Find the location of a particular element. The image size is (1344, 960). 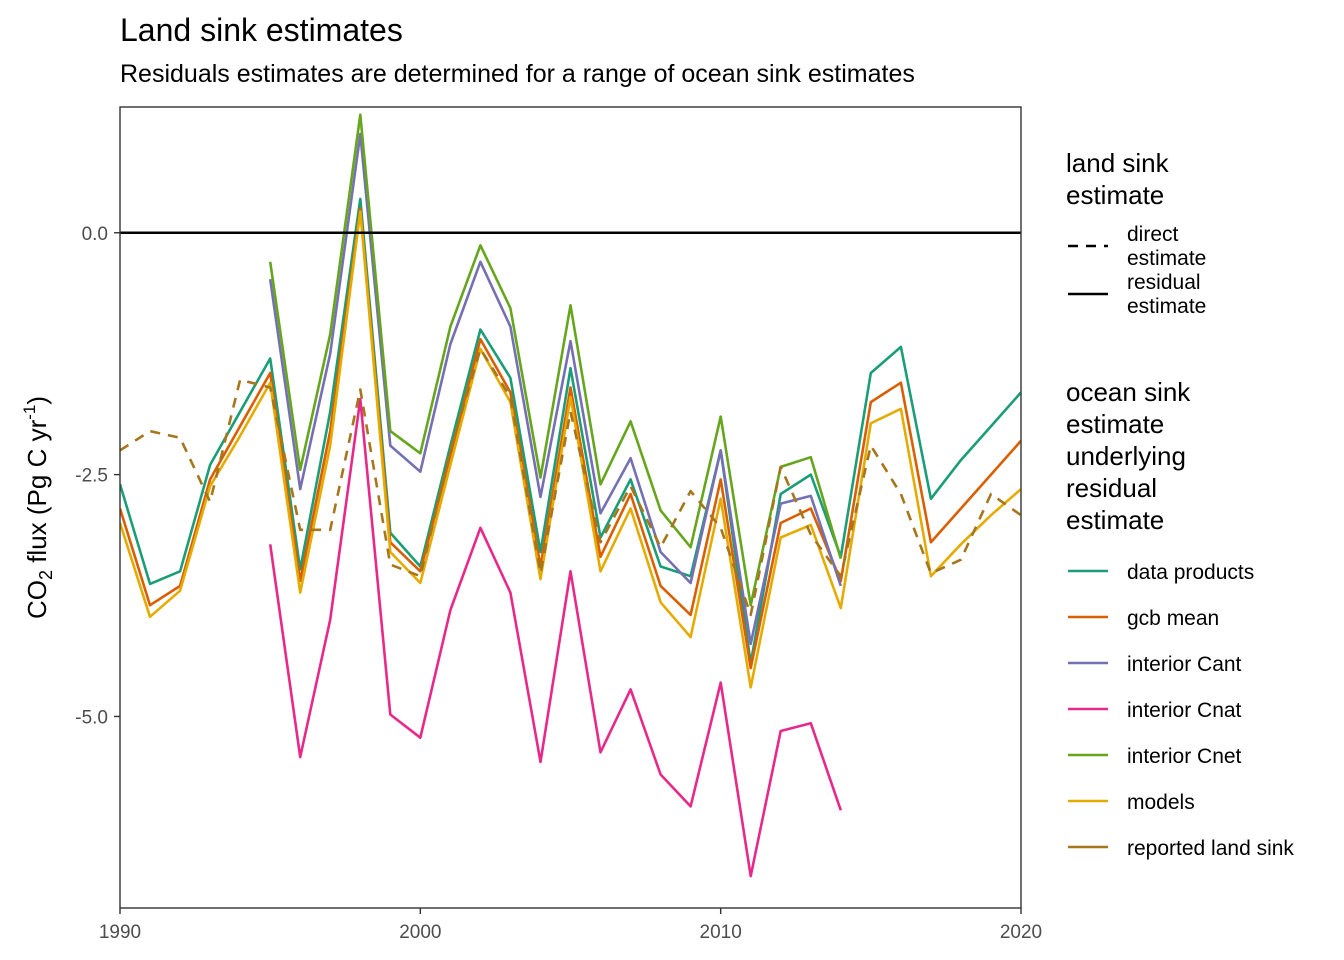

legend-label: interior Cant is located at coordinates (1184, 664).